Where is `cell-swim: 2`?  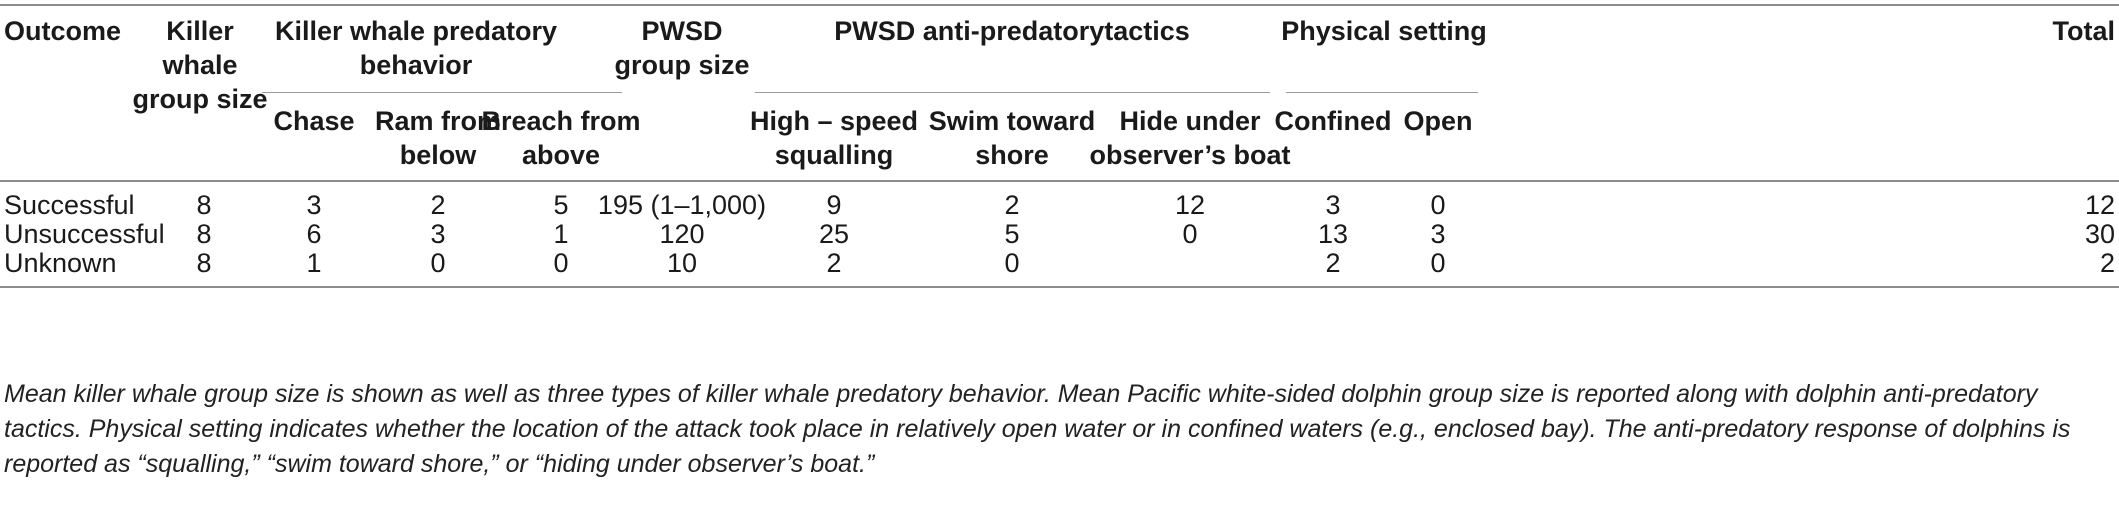 cell-swim: 2 is located at coordinates (1012, 205).